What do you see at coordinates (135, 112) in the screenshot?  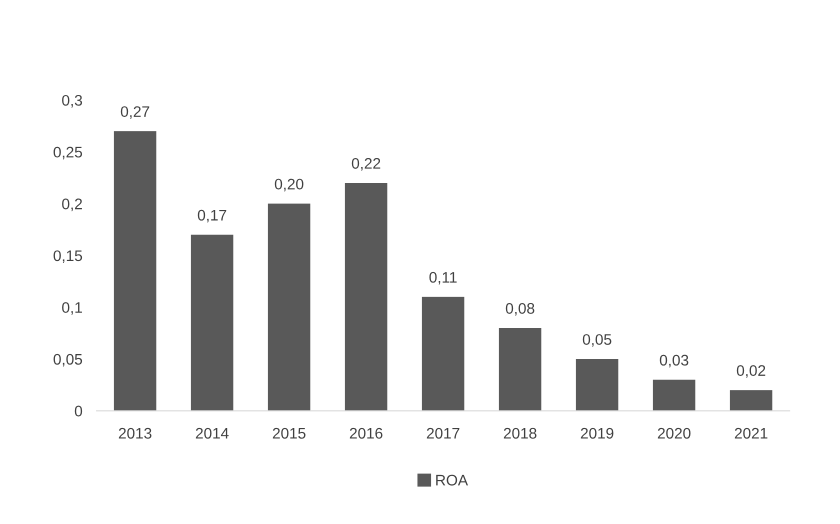 I see `data-label: 0,27` at bounding box center [135, 112].